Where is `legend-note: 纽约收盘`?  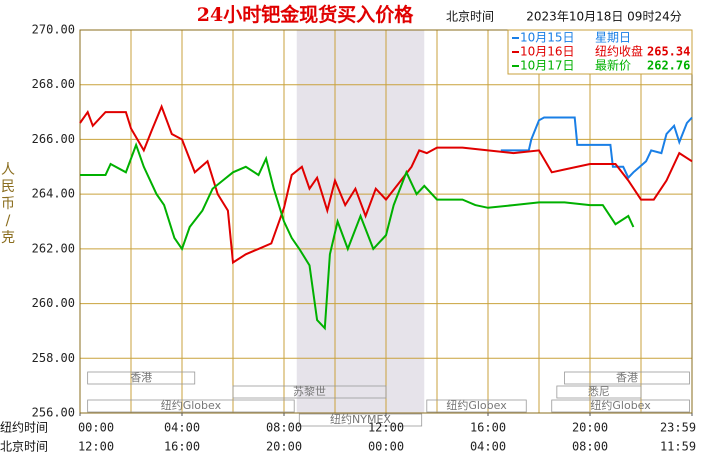 legend-note: 纽约收盘 is located at coordinates (619, 51).